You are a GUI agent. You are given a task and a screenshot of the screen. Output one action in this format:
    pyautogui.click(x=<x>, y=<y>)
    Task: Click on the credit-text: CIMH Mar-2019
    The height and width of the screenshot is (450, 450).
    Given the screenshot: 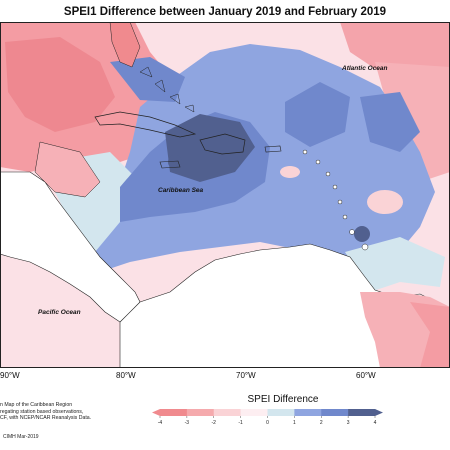 What is the action you would take?
    pyautogui.click(x=21, y=437)
    